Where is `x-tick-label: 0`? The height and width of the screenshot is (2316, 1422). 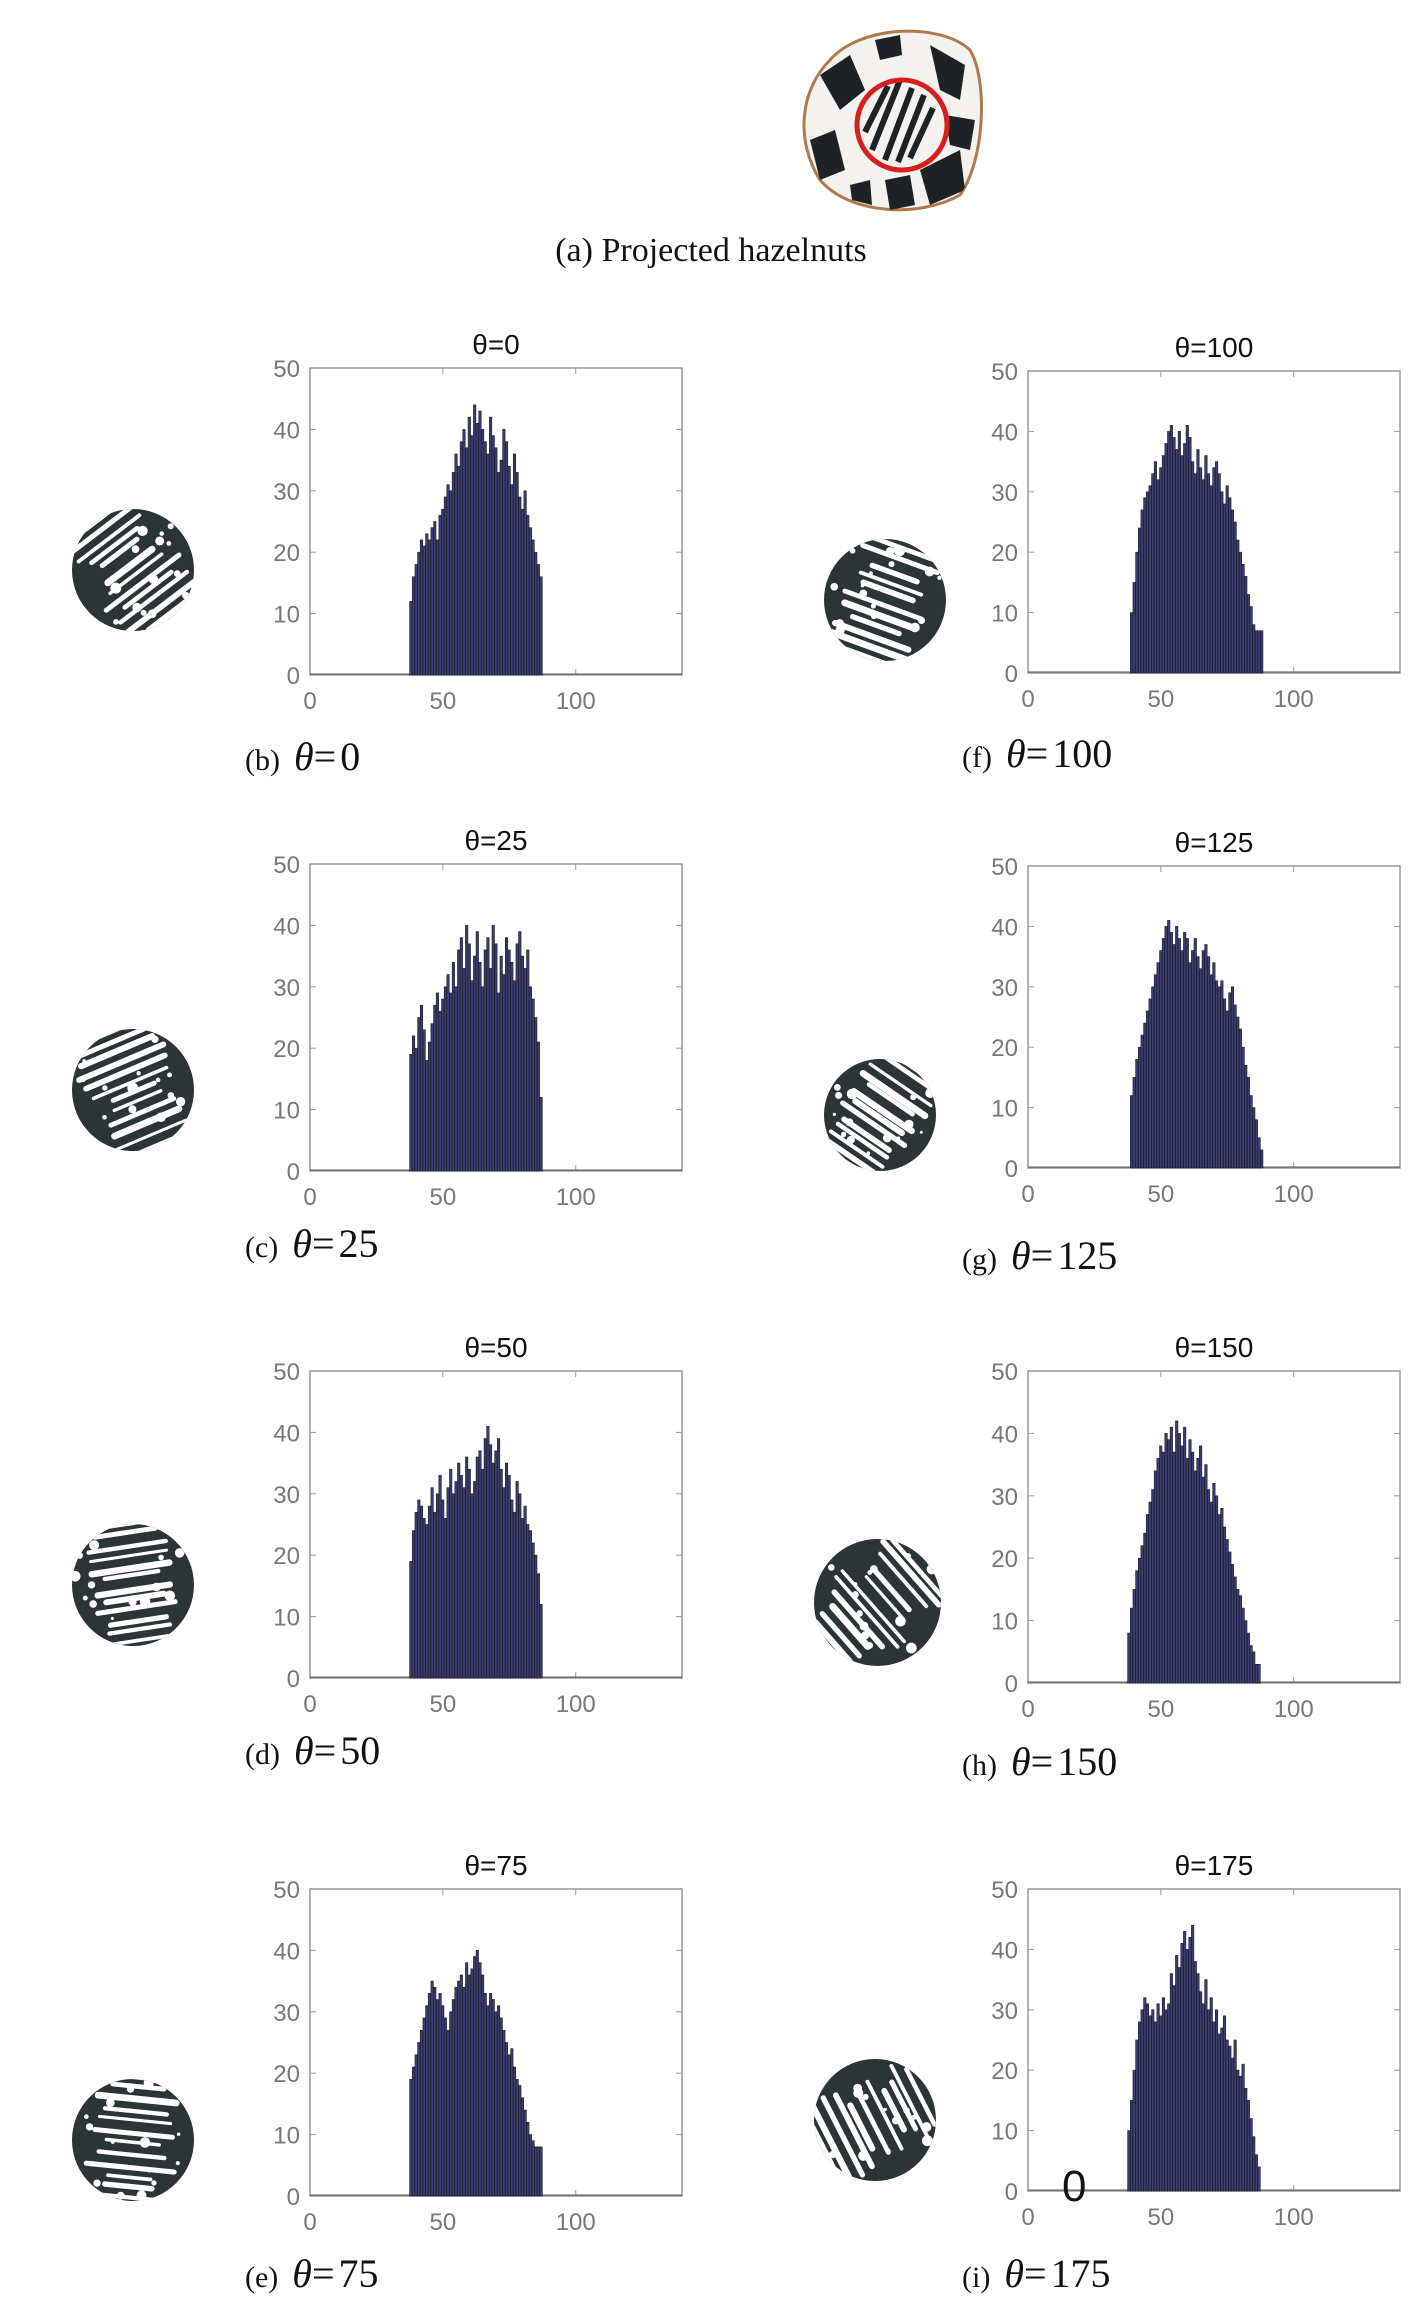 x-tick-label: 0 is located at coordinates (309, 2222).